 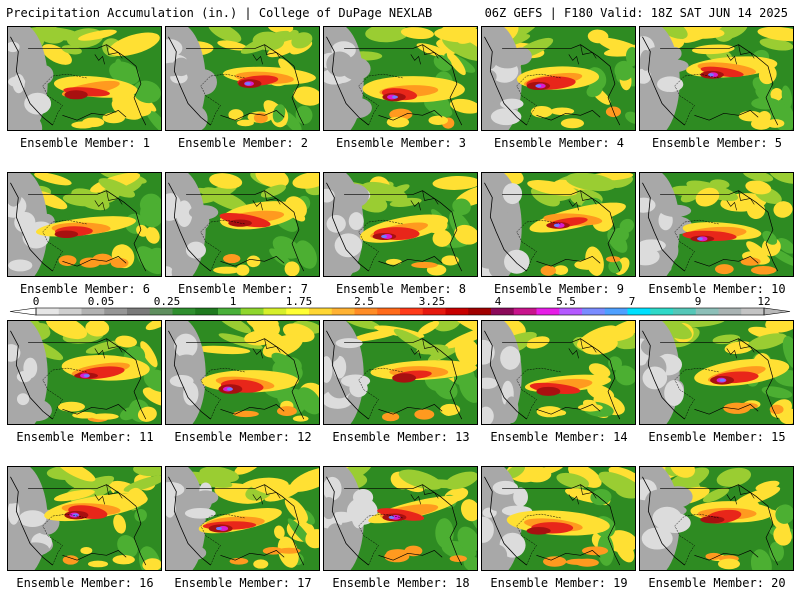 What do you see at coordinates (559, 143) in the screenshot?
I see `ensemble-member-label: Ensemble Member: 4` at bounding box center [559, 143].